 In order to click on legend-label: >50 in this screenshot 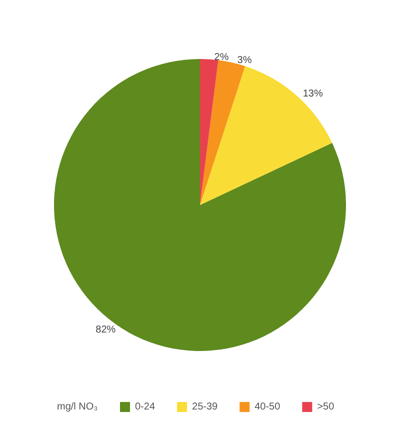, I will do `click(326, 407)`.